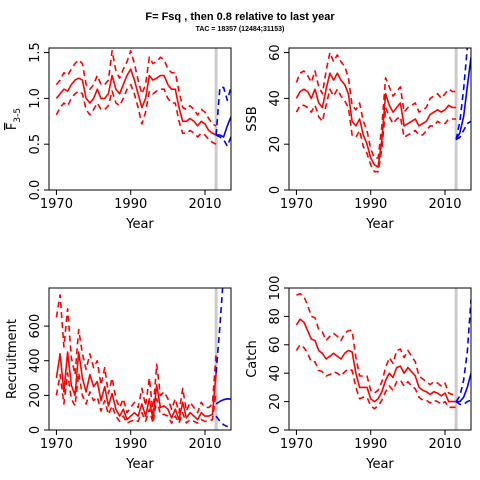  What do you see at coordinates (252, 118) in the screenshot?
I see `y-axis-label: SSB` at bounding box center [252, 118].